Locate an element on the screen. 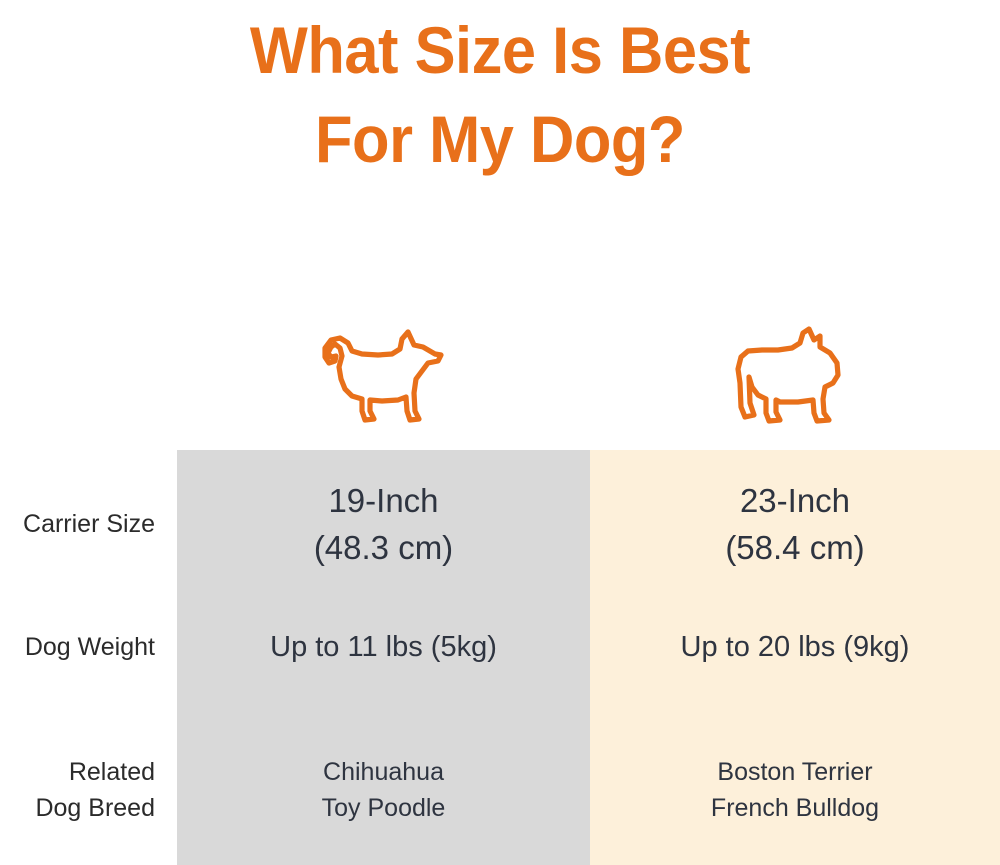 The width and height of the screenshot is (1000, 865). cell-carrier-size-column-a: 19-Inch (48.3 cm) is located at coordinates (383, 523).